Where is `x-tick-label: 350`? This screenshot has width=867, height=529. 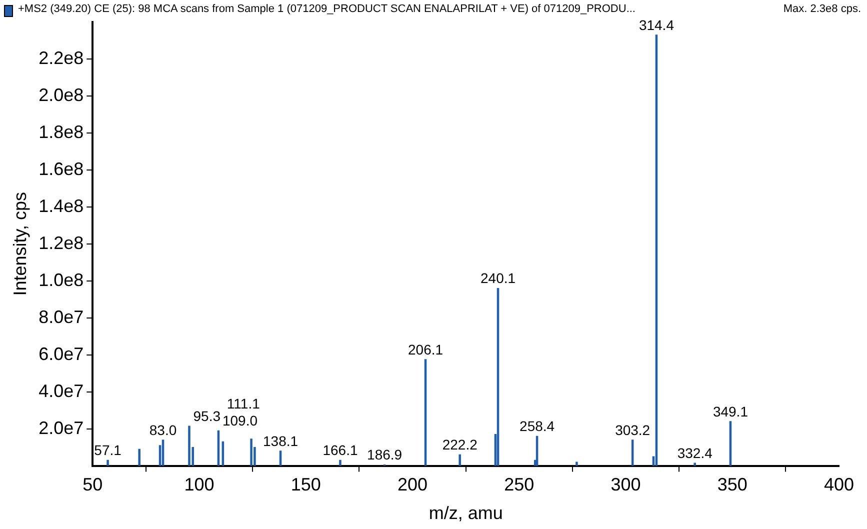
x-tick-label: 350 is located at coordinates (732, 484).